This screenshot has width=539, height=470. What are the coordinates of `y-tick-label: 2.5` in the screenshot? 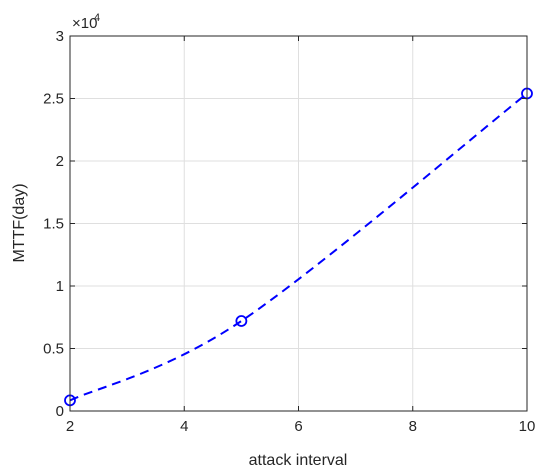 It's located at (53, 99).